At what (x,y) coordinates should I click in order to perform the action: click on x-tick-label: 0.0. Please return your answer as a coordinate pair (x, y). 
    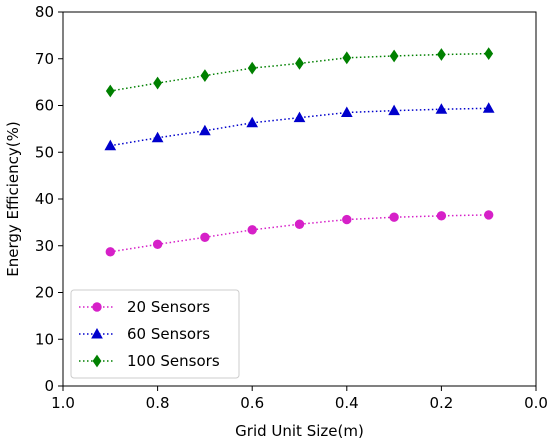
    Looking at the image, I should click on (536, 403).